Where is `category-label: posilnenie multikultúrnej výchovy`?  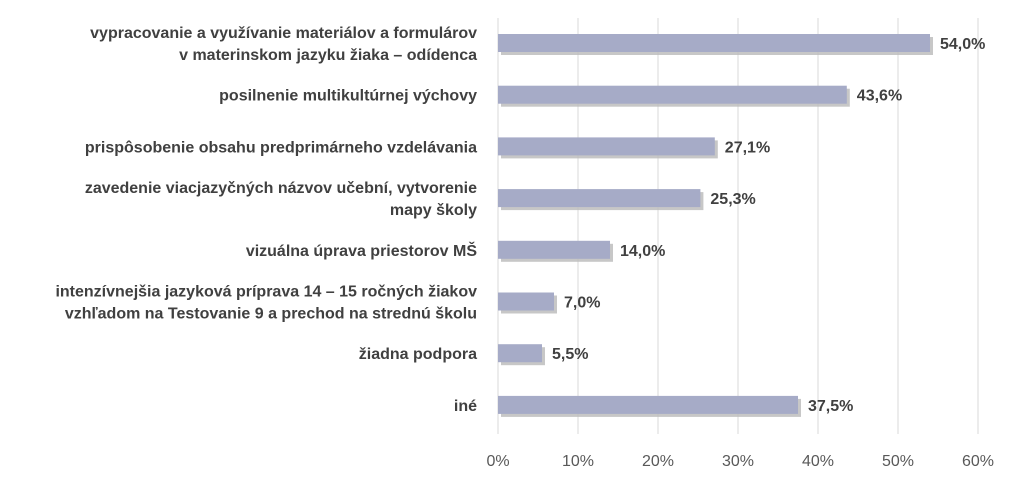
category-label: posilnenie multikultúrnej výchovy is located at coordinates (348, 96).